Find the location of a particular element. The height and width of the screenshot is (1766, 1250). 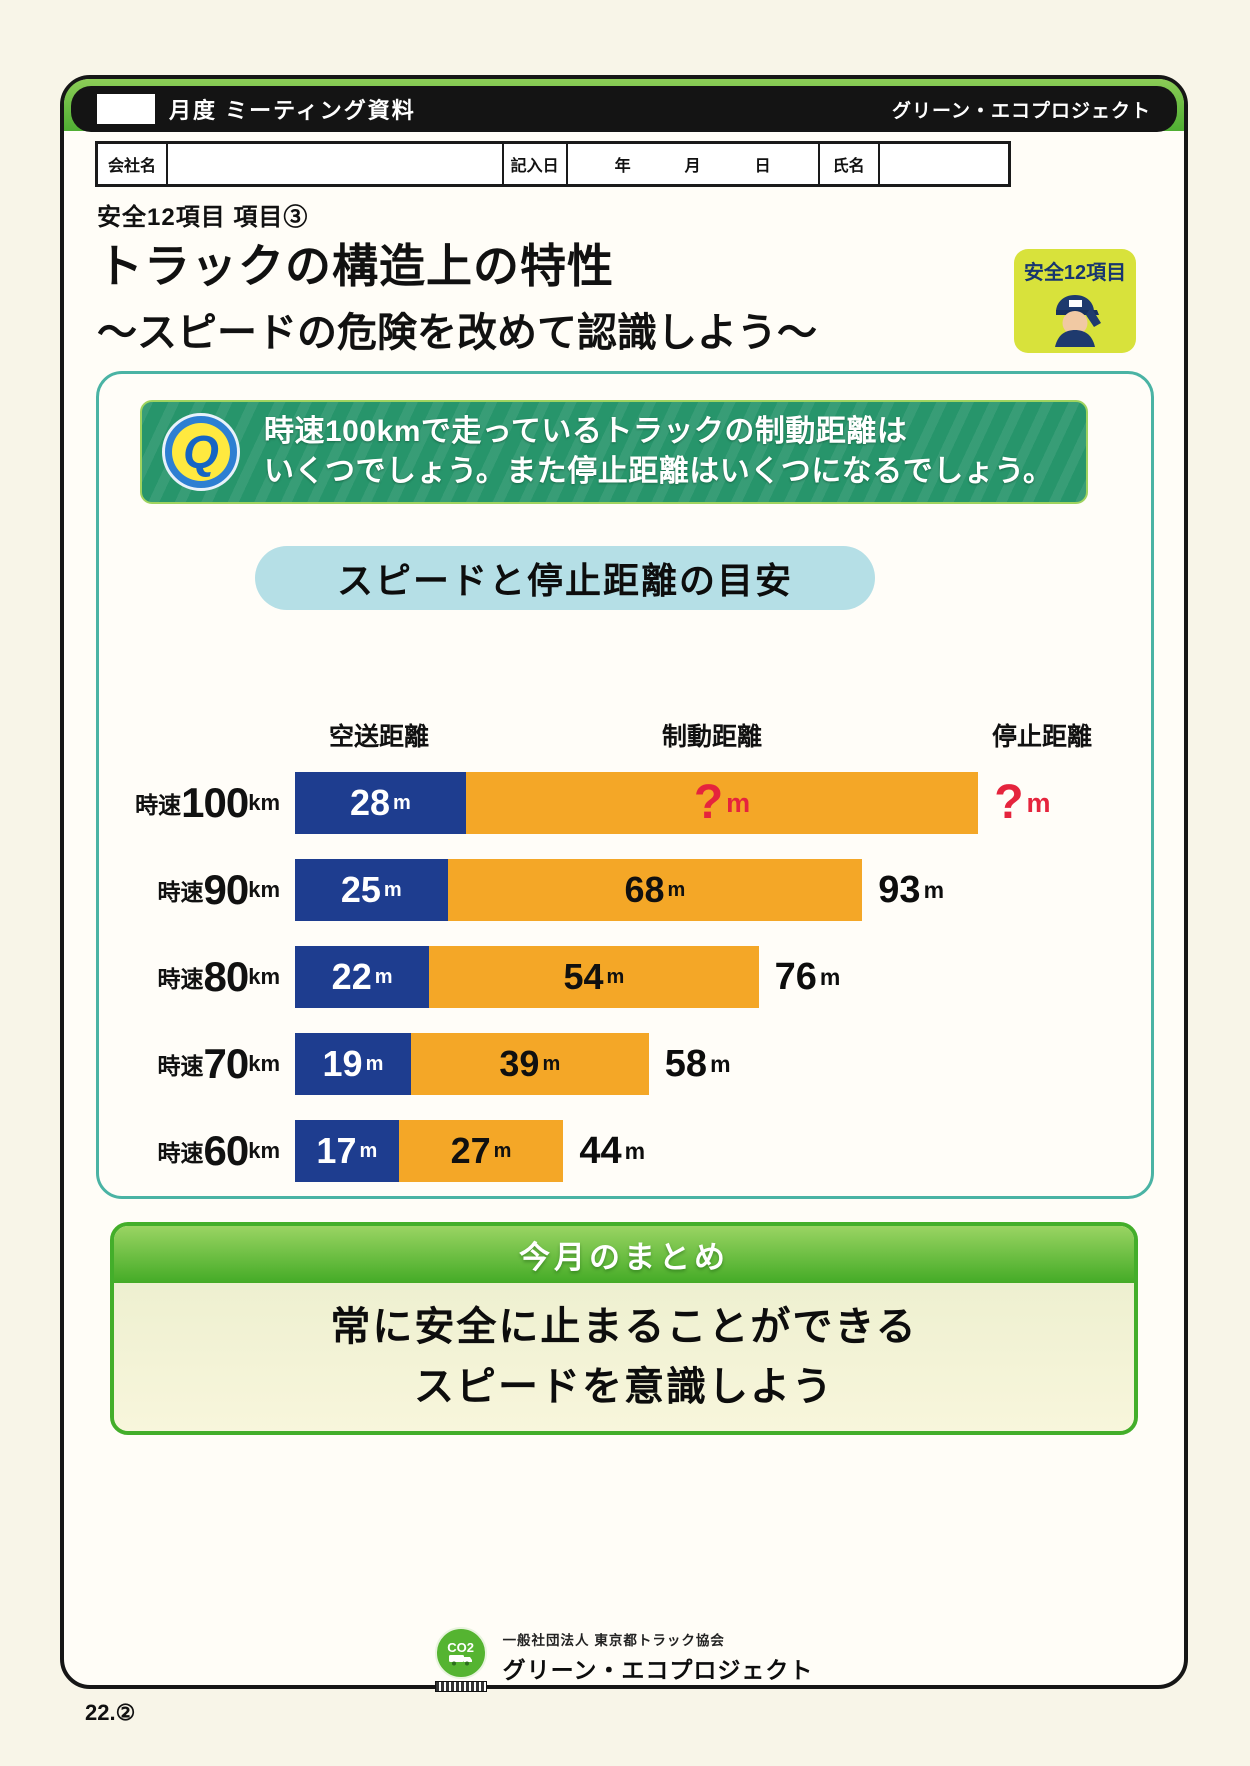

speed-label: 時速 60 km is located at coordinates (218, 1150).